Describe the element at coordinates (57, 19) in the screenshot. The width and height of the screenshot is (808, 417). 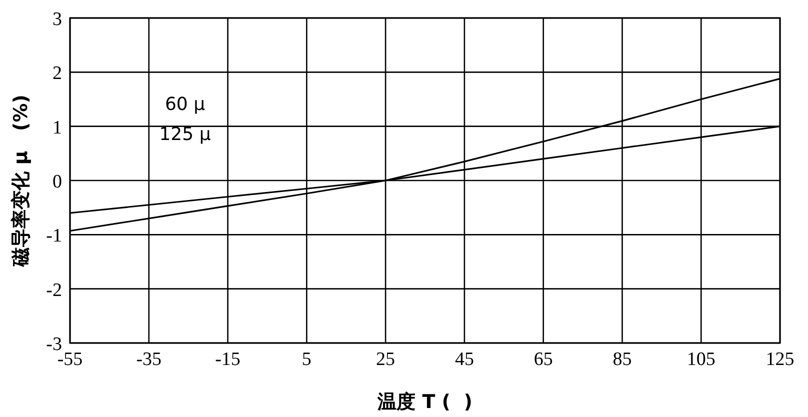
I see `y-tick-label: 3` at that location.